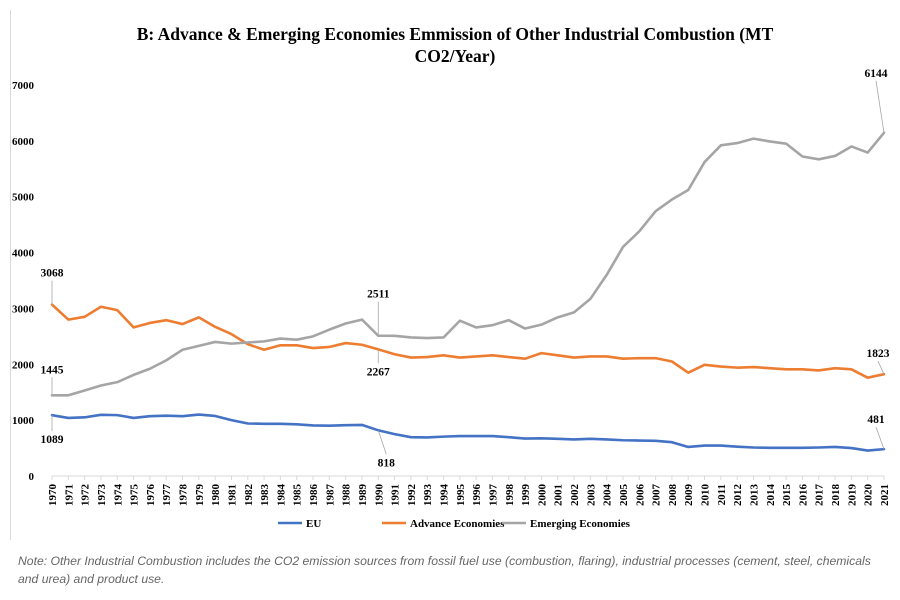 This screenshot has height=600, width=900. Describe the element at coordinates (738, 495) in the screenshot. I see `x-tick-label: 2012` at that location.